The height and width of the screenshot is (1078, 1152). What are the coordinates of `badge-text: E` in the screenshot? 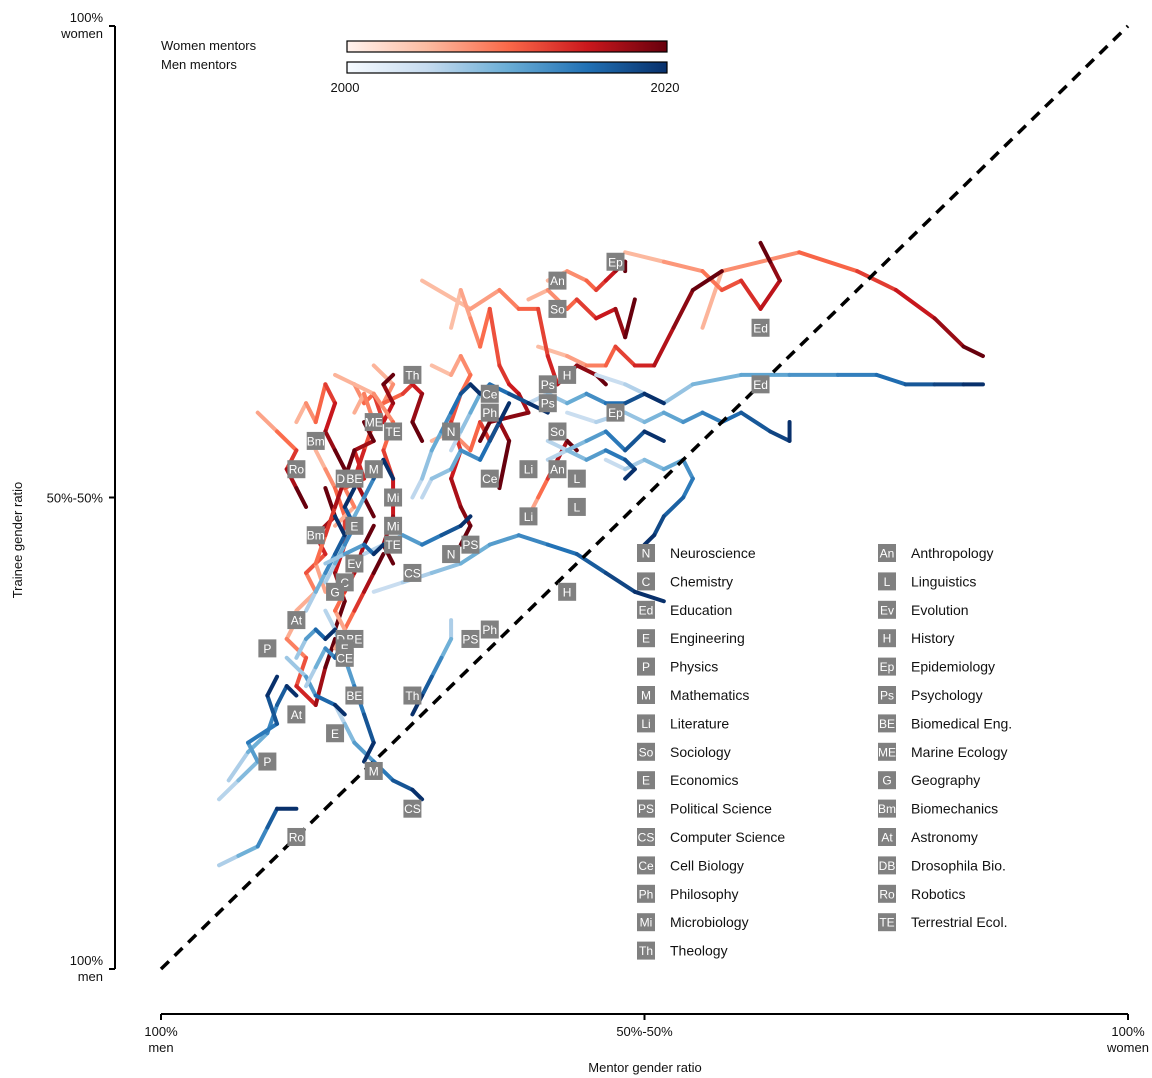 It's located at (335, 734).